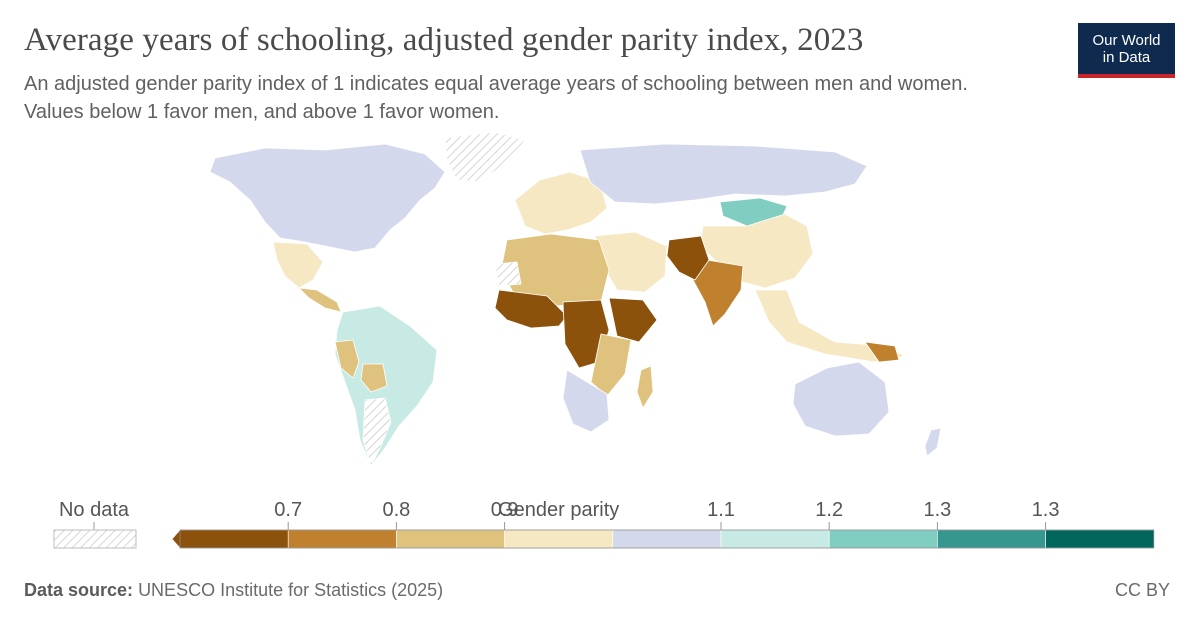 The image size is (1200, 627). Describe the element at coordinates (320, 300) in the screenshot. I see `map-region-central-america: Central America` at that location.